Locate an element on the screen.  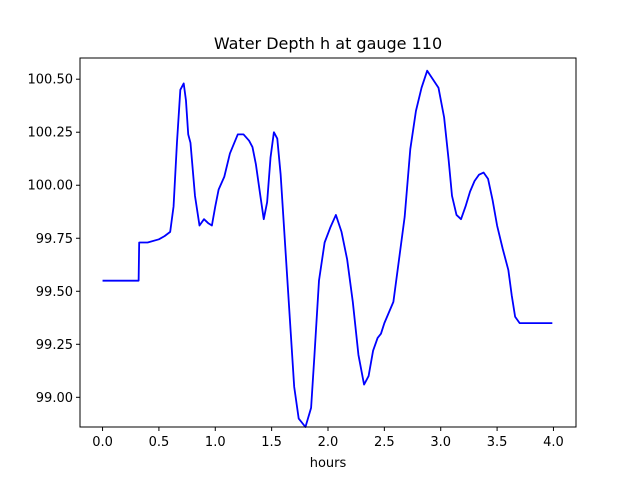
x-tick-label: 0.0 is located at coordinates (102, 442).